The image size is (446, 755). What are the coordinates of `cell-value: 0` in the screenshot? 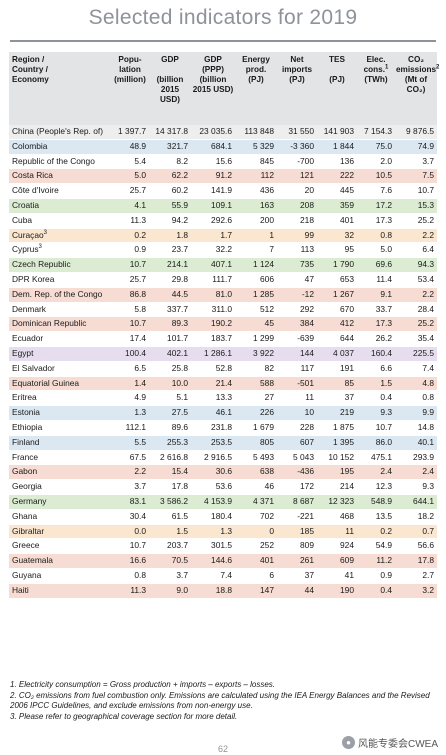 It's located at (256, 532).